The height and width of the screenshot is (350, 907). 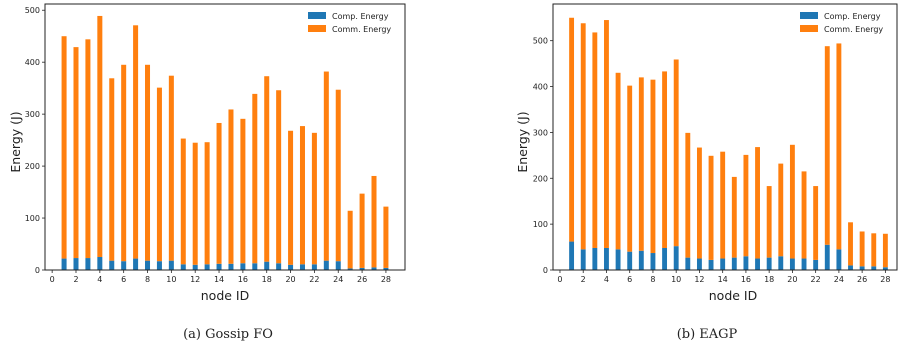 I want to click on legend: Comp. Energy Comm. Energy, so click(x=841, y=23).